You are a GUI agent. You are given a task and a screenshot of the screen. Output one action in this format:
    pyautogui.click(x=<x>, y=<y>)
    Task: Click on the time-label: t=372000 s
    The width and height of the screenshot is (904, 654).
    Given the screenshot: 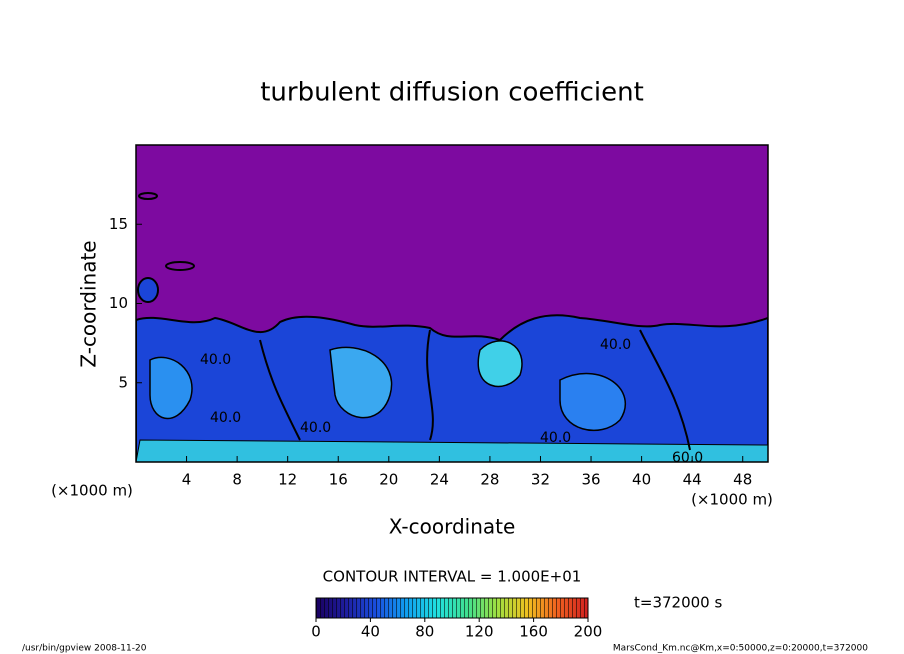 What is the action you would take?
    pyautogui.click(x=678, y=603)
    